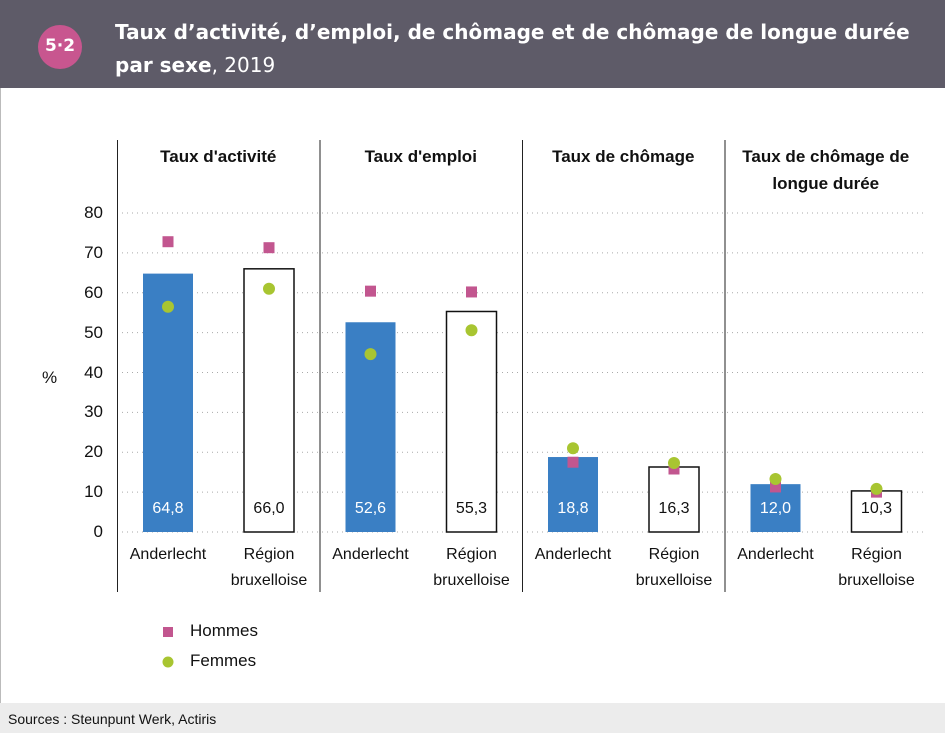  What do you see at coordinates (269, 508) in the screenshot?
I see `value-label: 66,0` at bounding box center [269, 508].